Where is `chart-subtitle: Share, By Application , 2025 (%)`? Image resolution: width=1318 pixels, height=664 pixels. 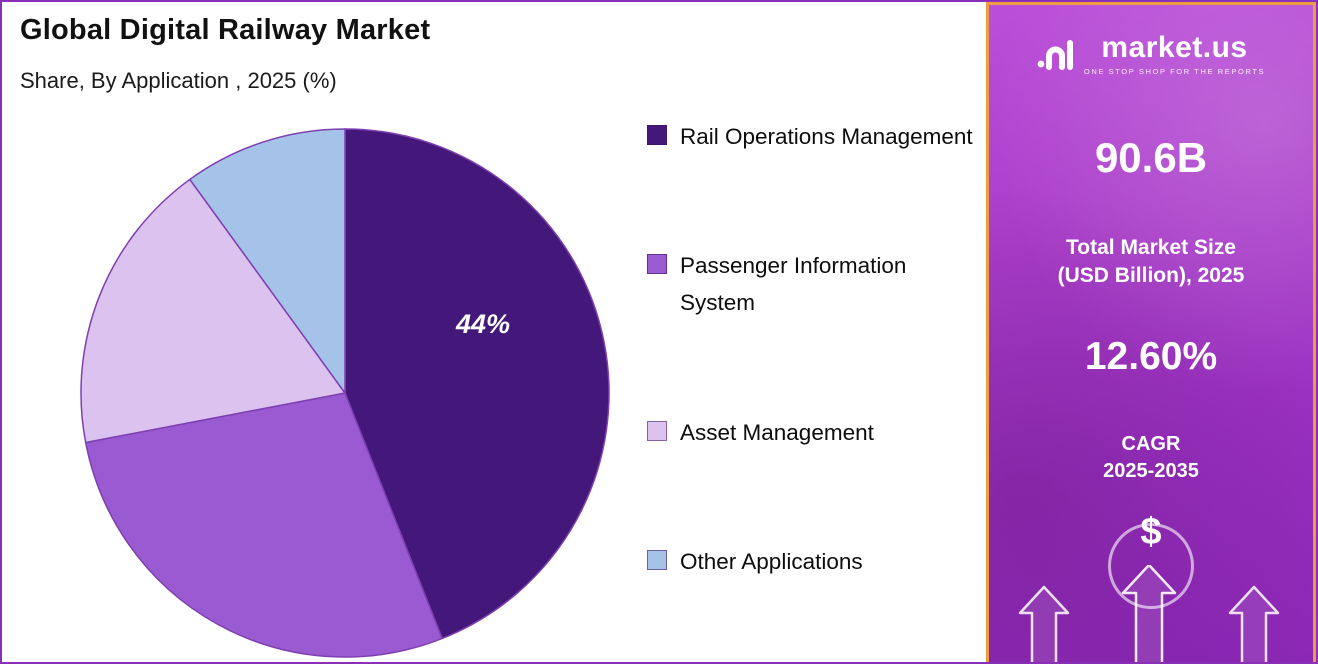 chart-subtitle: Share, By Application , 2025 (%) is located at coordinates (178, 80).